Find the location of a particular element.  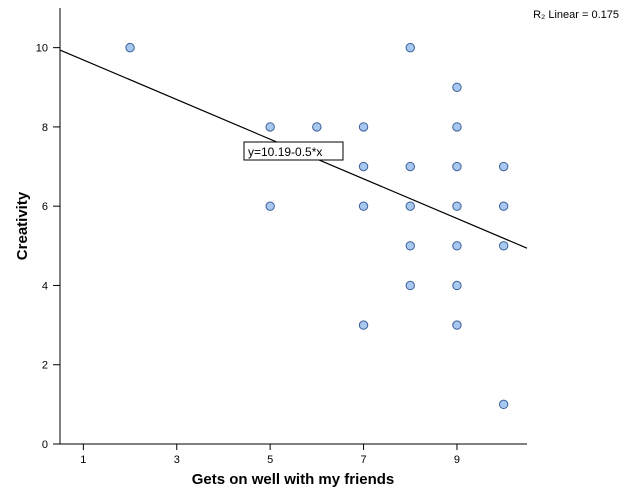

equation-label-box: y=10.19-0.5*x is located at coordinates (293, 151).